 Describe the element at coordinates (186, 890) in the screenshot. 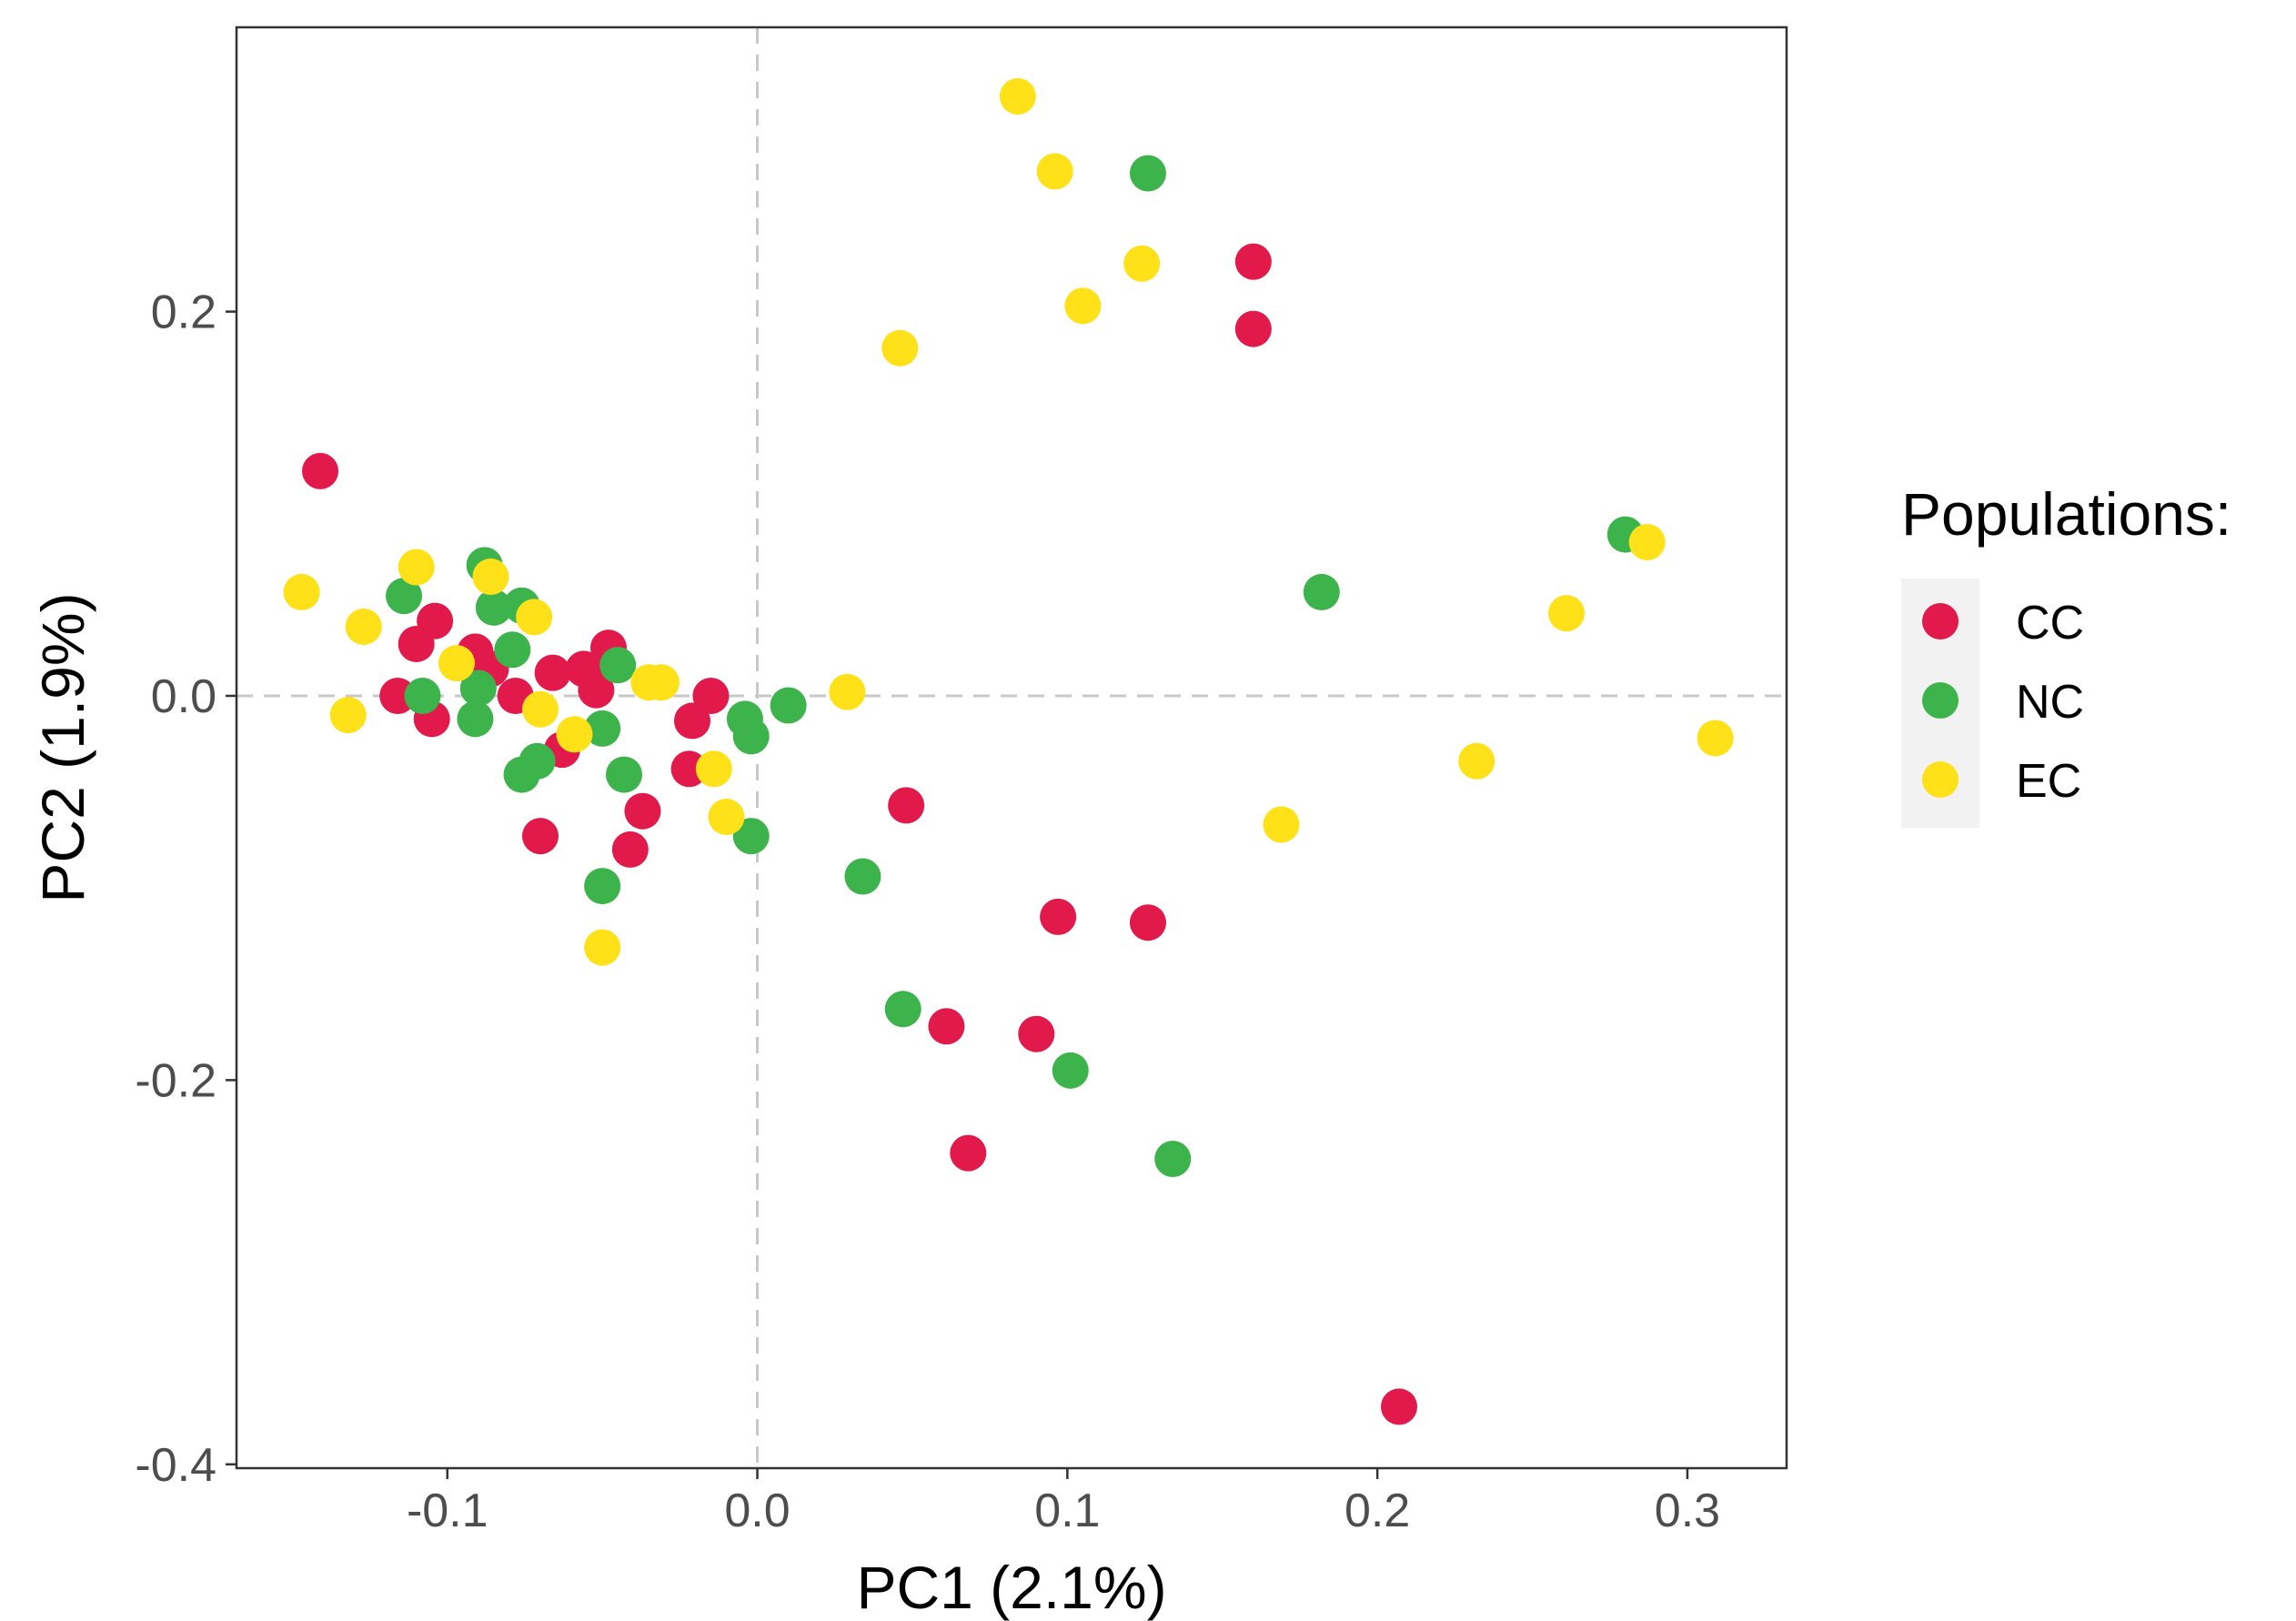

I see `y-axis: -0.4 -0.2 0.0 0.2` at that location.